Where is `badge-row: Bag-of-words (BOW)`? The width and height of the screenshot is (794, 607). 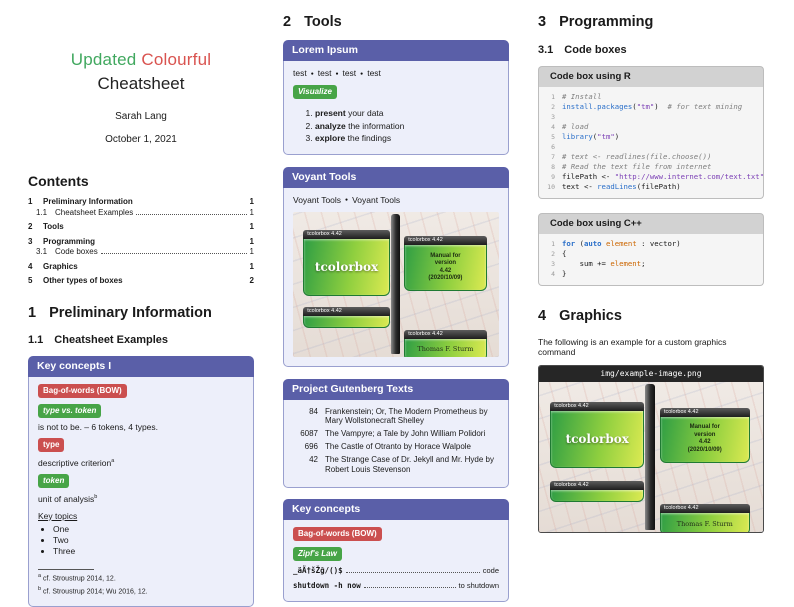
badge-row: Bag-of-words (BOW) is located at coordinates (141, 390).